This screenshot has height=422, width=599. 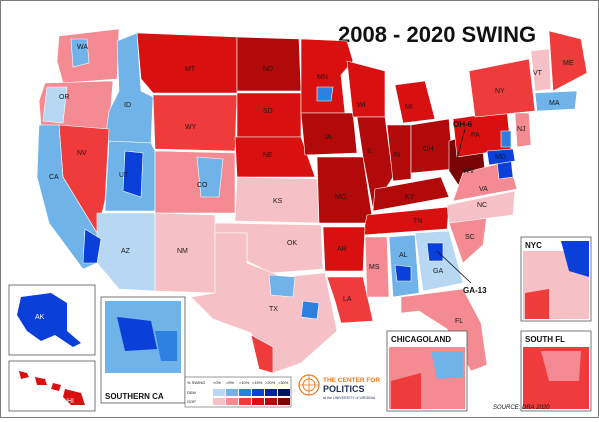 What do you see at coordinates (82, 47) in the screenshot?
I see `state-label-wa: WA` at bounding box center [82, 47].